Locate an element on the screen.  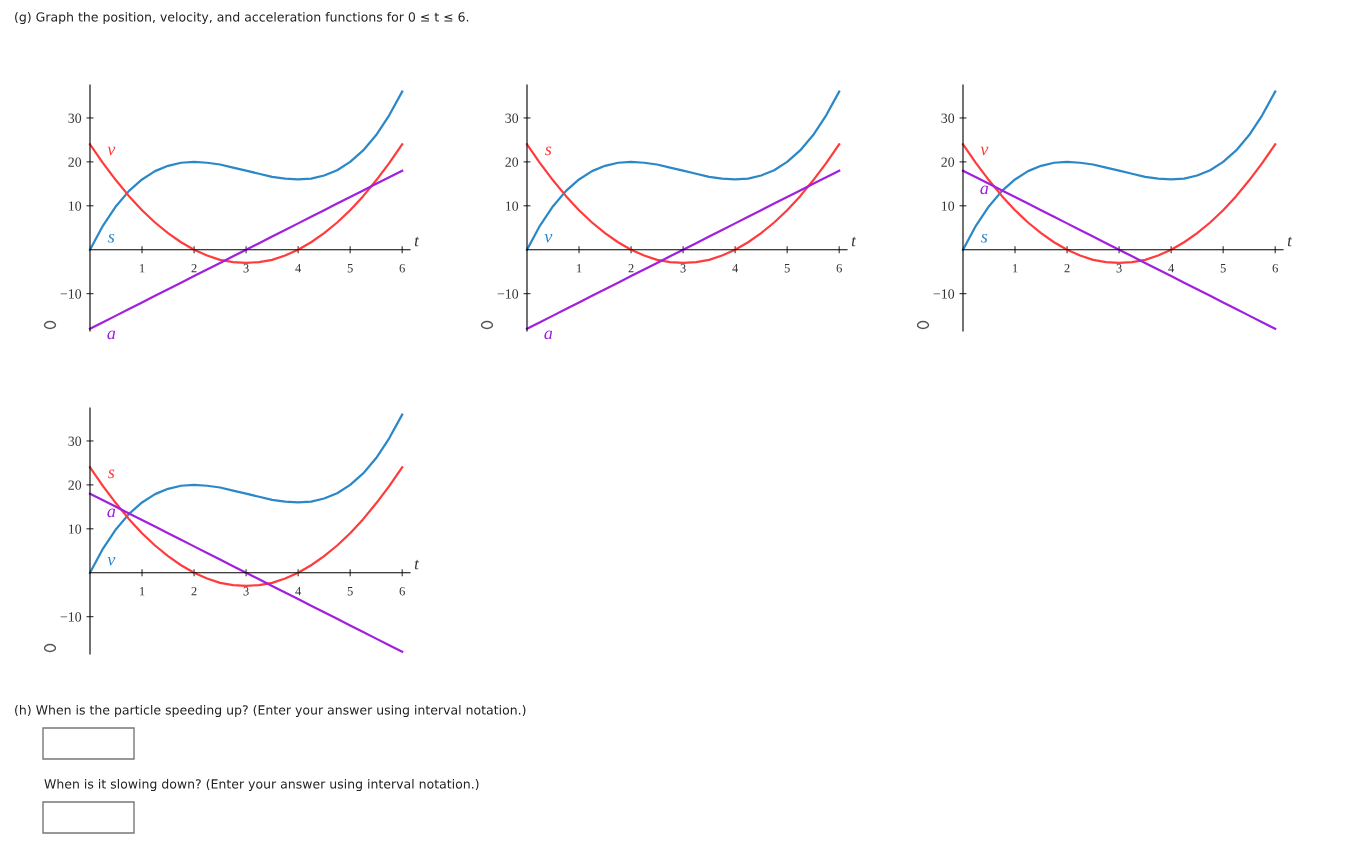
text: (g) Graph the position, velocity, and acceleration functions for 0 ≤ t ≤ 6. is located at coordinates (242, 18).